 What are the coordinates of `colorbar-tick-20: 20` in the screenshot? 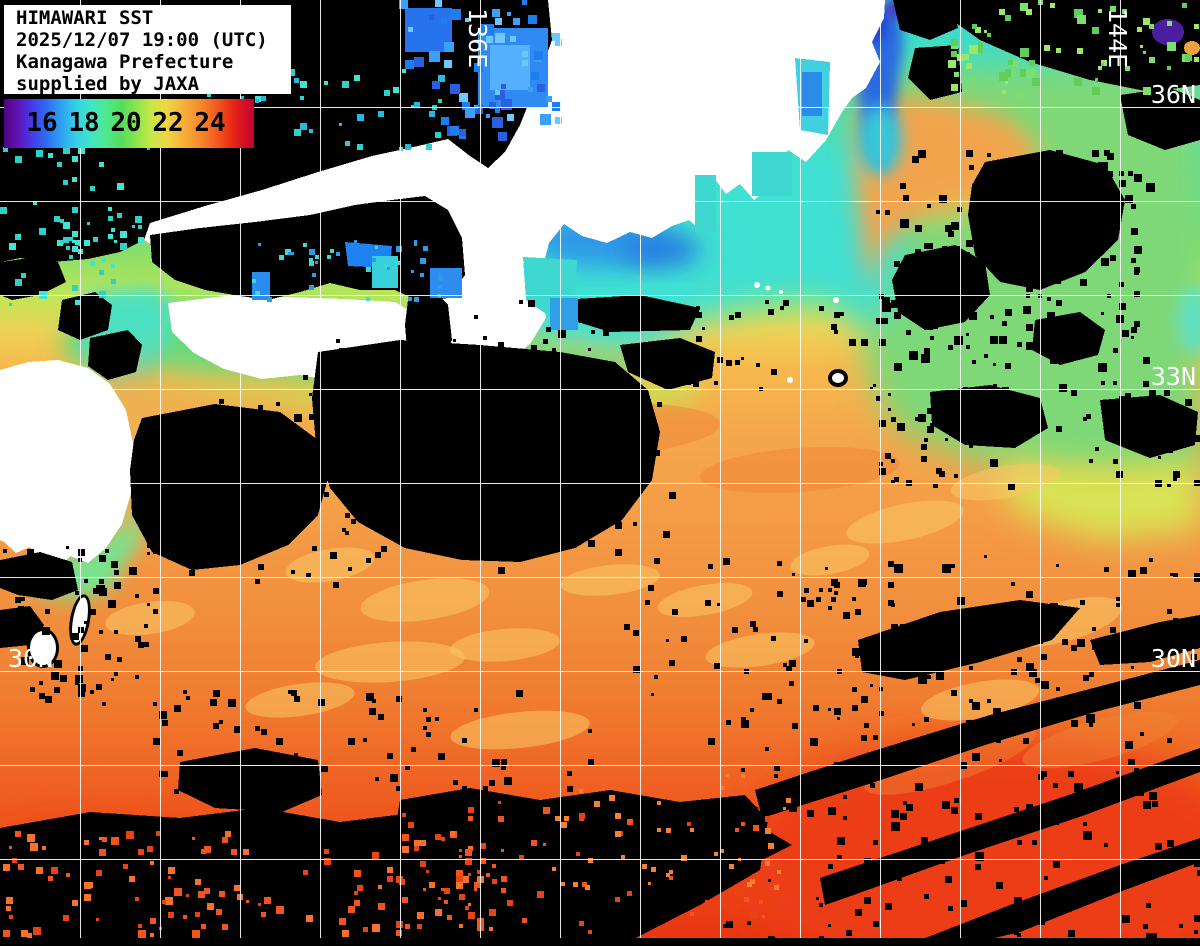 It's located at (126, 122).